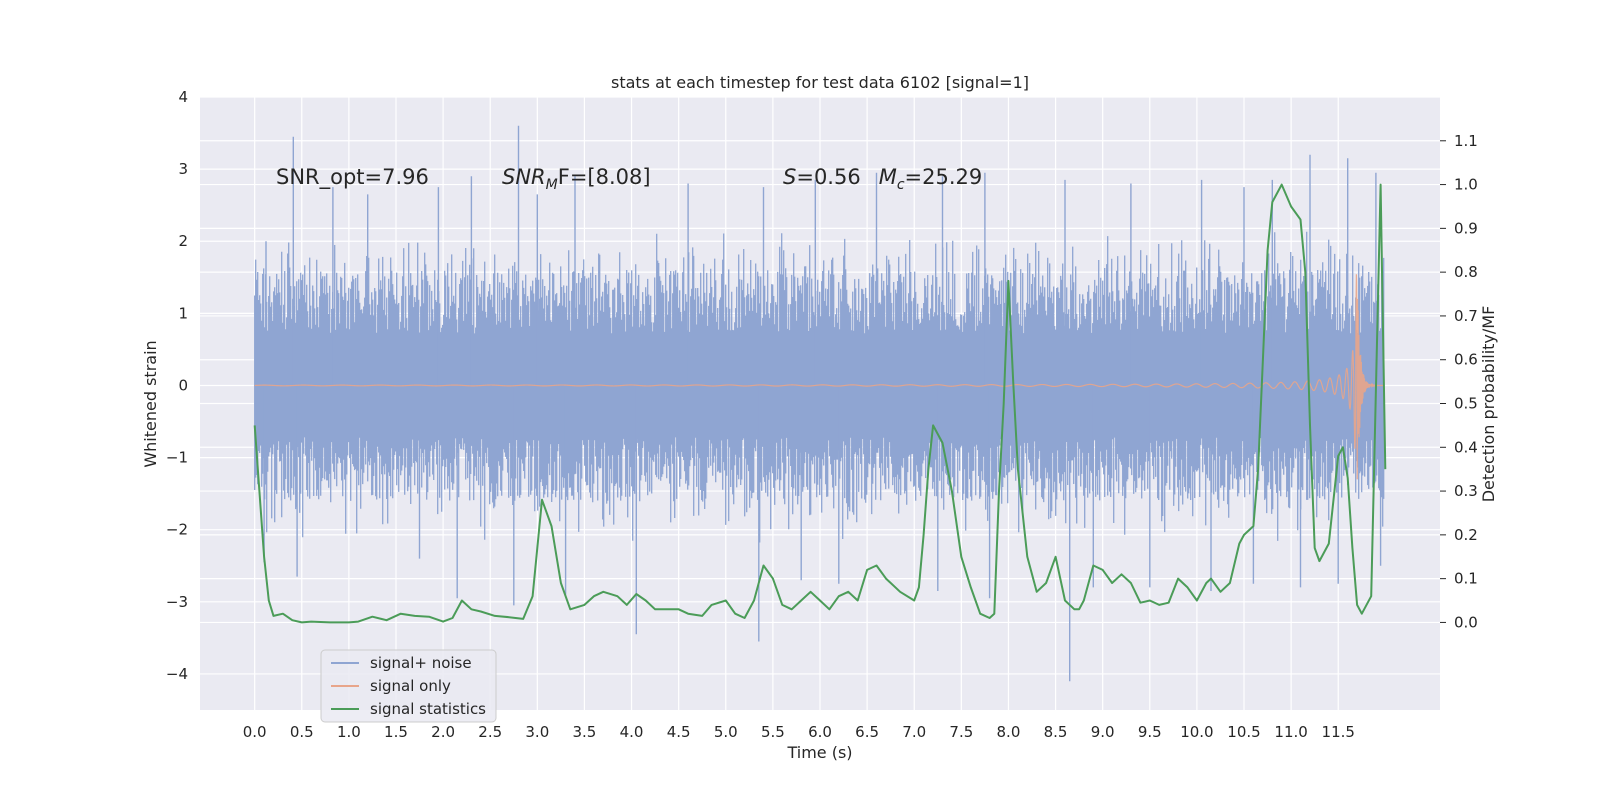 The image size is (1600, 800). What do you see at coordinates (1466, 360) in the screenshot?
I see `right-y-tick-label: 0.6` at bounding box center [1466, 360].